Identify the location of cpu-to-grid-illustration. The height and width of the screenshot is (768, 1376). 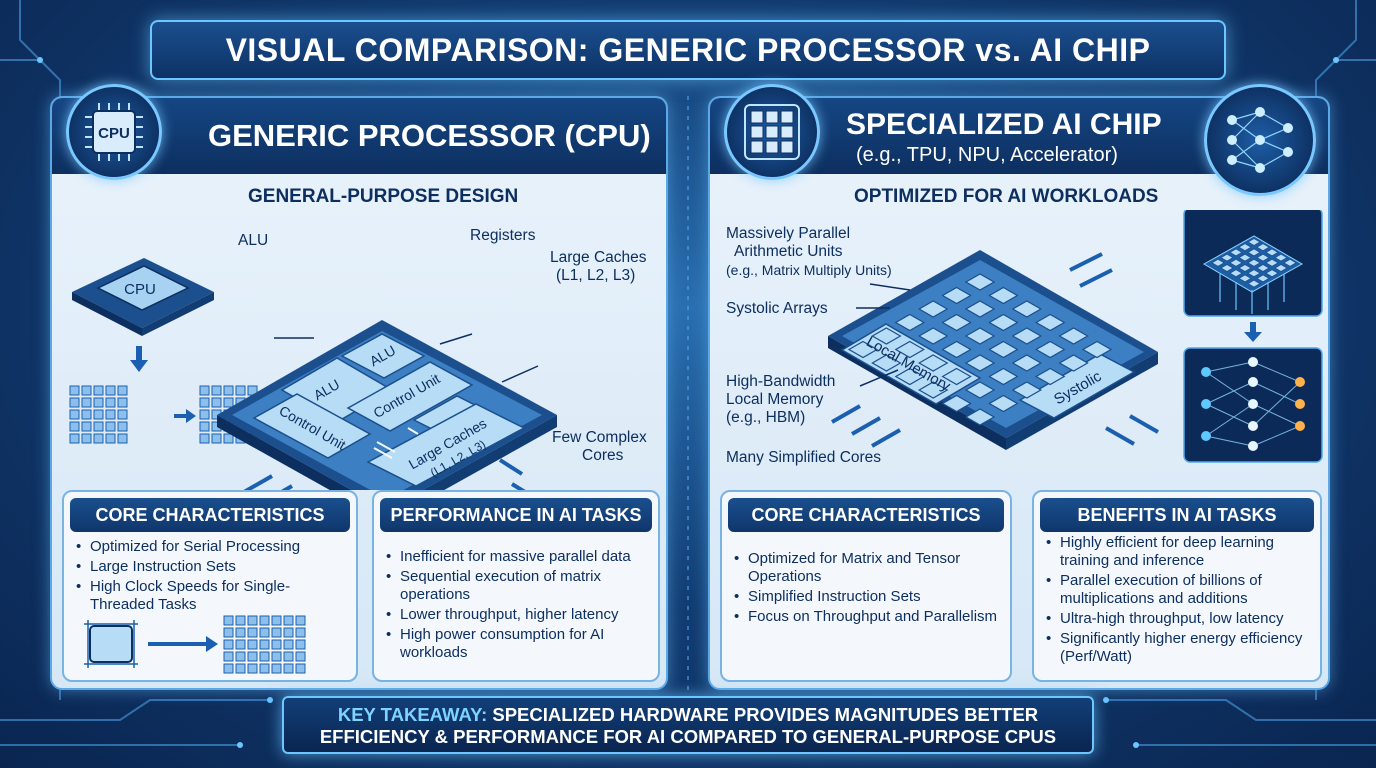
(195, 644).